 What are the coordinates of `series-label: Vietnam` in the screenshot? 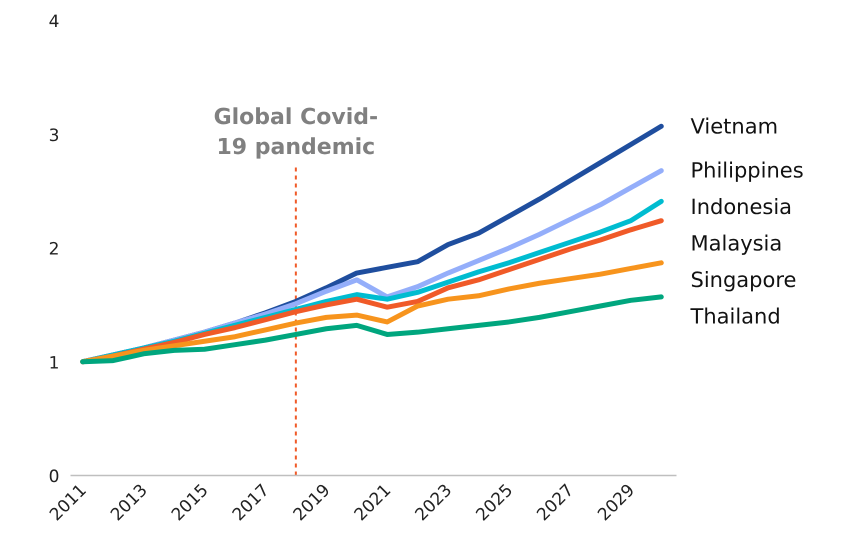 It's located at (734, 126).